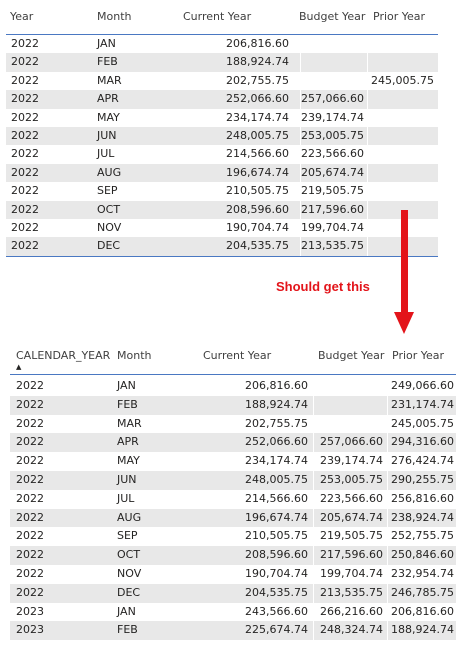 Image resolution: width=463 pixels, height=653 pixels. I want to click on table-row: 2022 AUG 196,674.74 205,674.74, so click(222, 173).